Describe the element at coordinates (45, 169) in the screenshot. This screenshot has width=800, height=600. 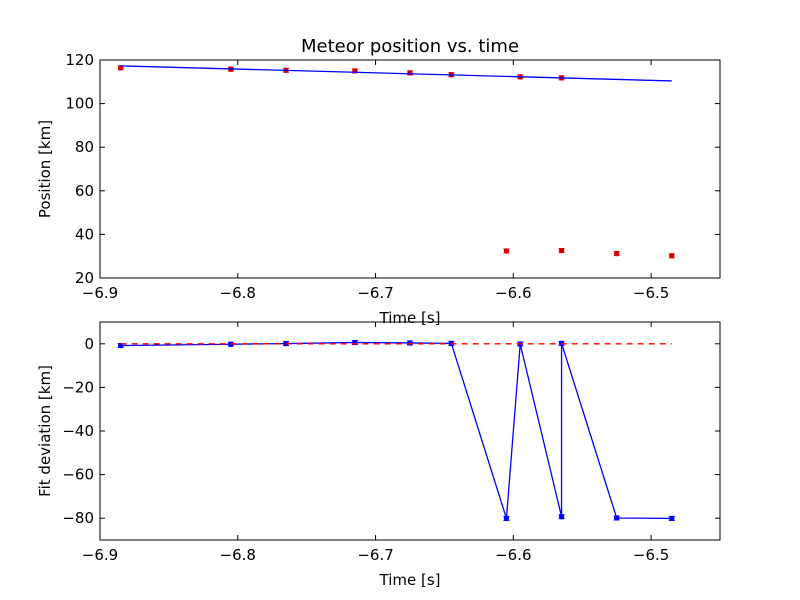
I see `y-axis-label: Position [km]` at that location.